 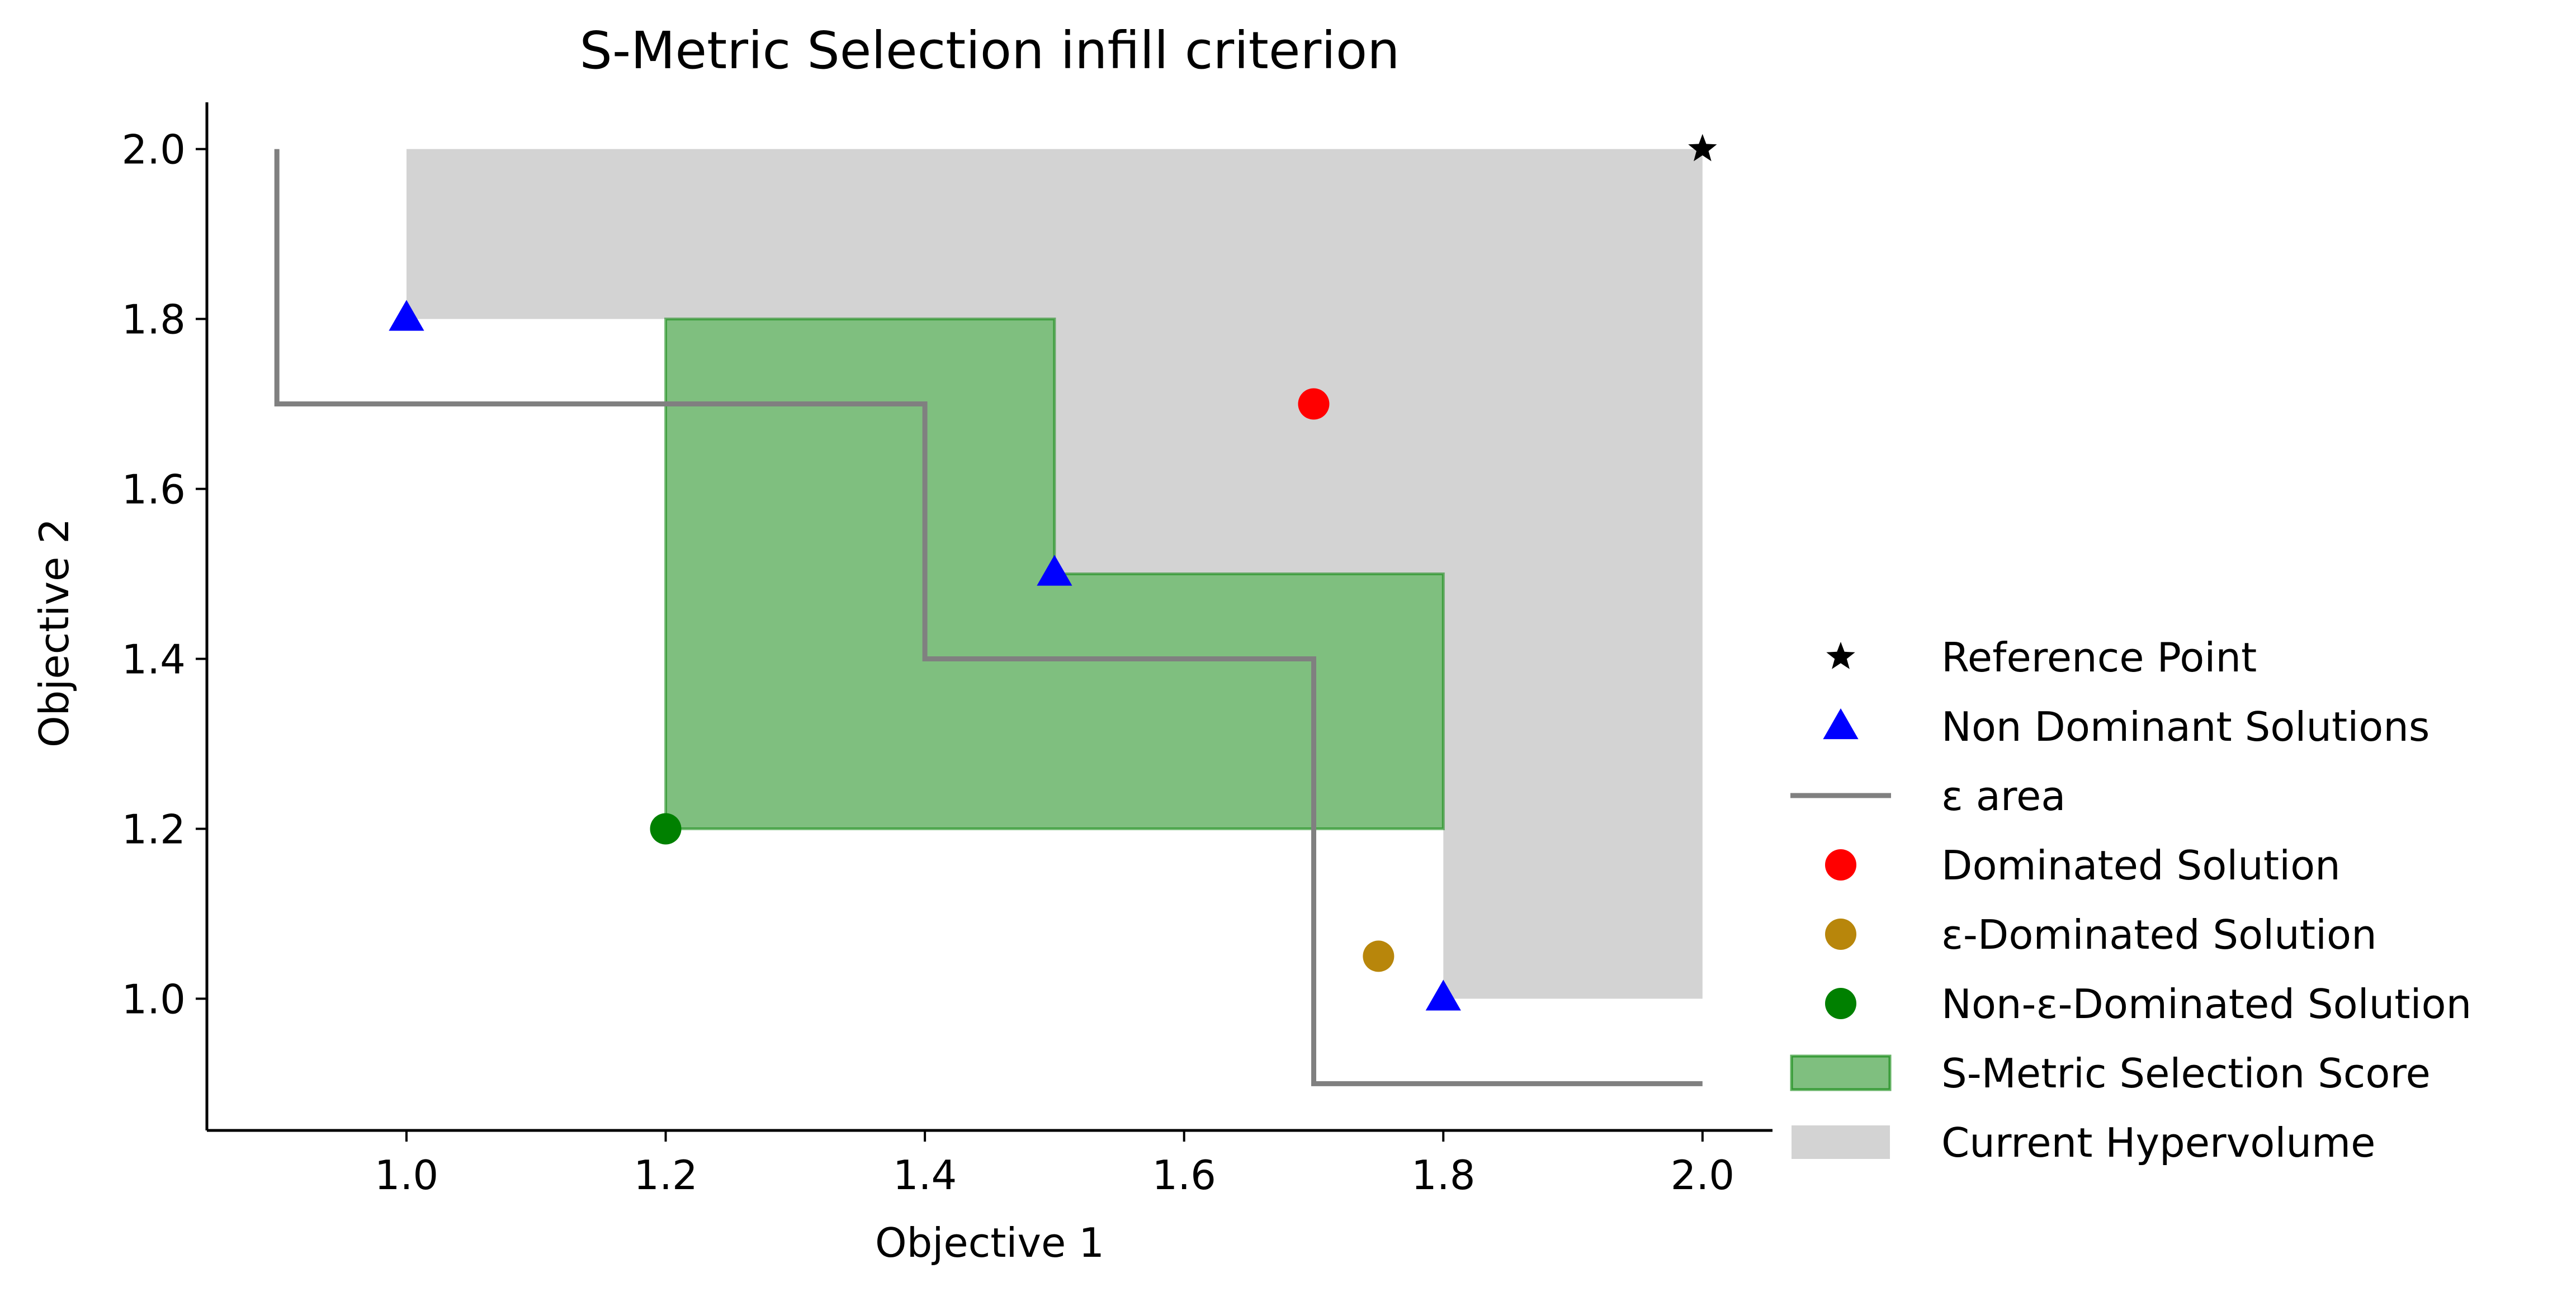 I want to click on y-tick-label: 1.2, so click(x=153, y=829).